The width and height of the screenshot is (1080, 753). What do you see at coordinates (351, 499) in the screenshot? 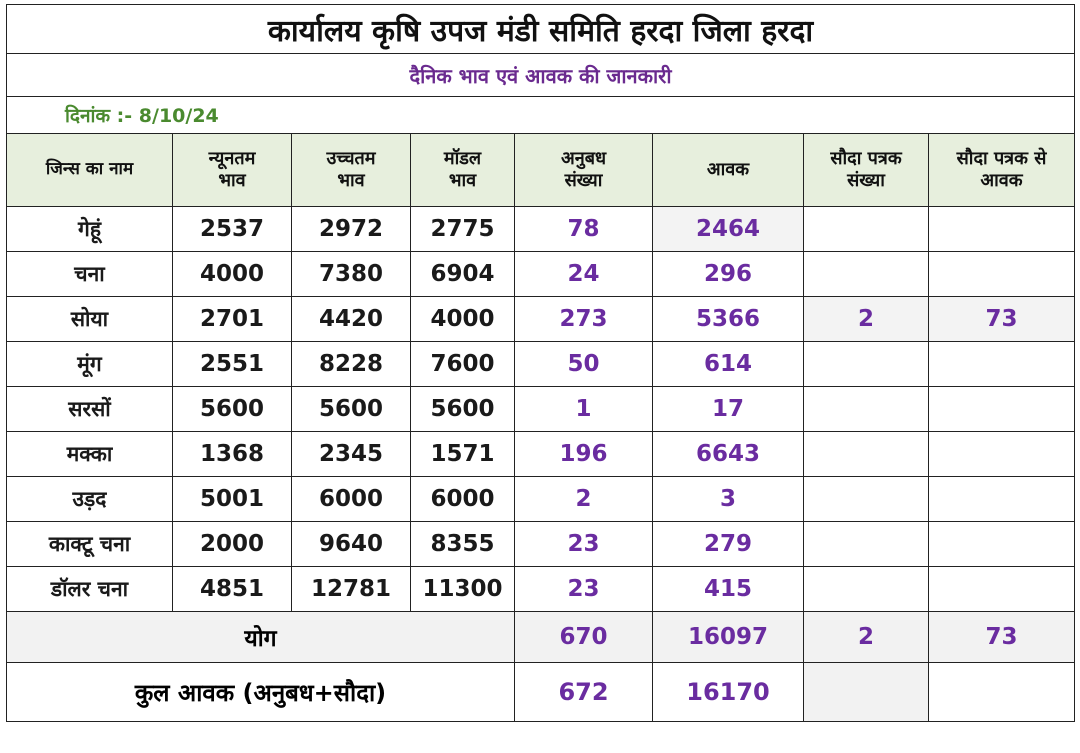
I see `max-price: 6000` at bounding box center [351, 499].